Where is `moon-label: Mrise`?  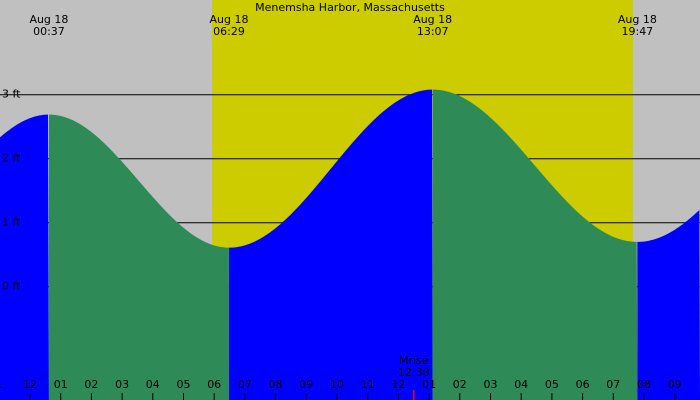
moon-label: Mrise is located at coordinates (414, 360).